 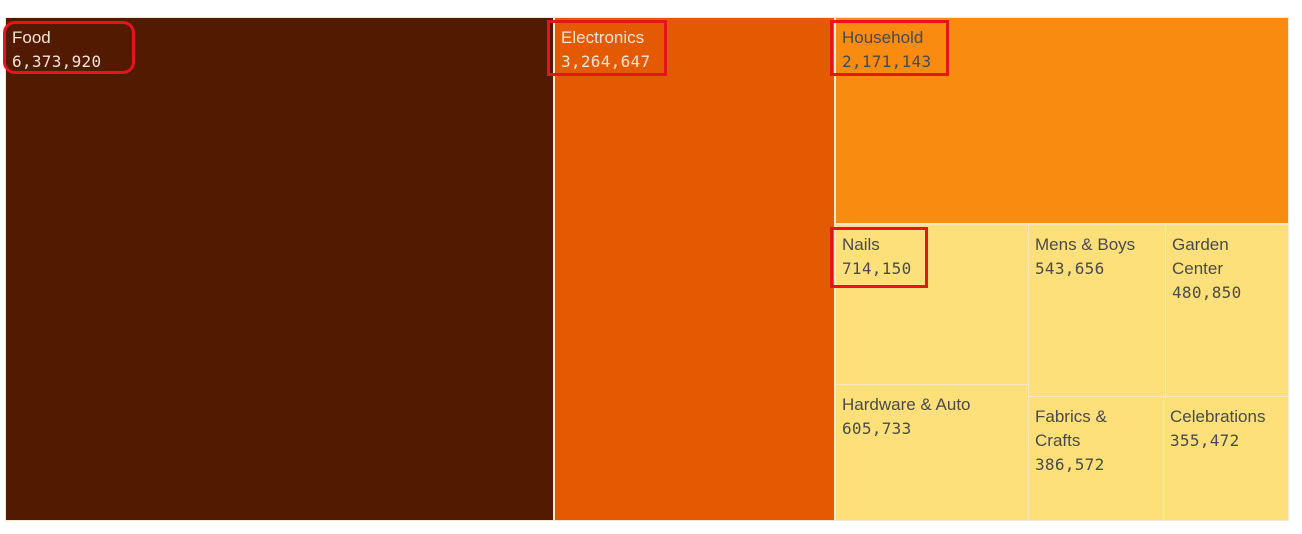 I want to click on treemap-cell-nails: Nails 714,150, so click(x=932, y=304).